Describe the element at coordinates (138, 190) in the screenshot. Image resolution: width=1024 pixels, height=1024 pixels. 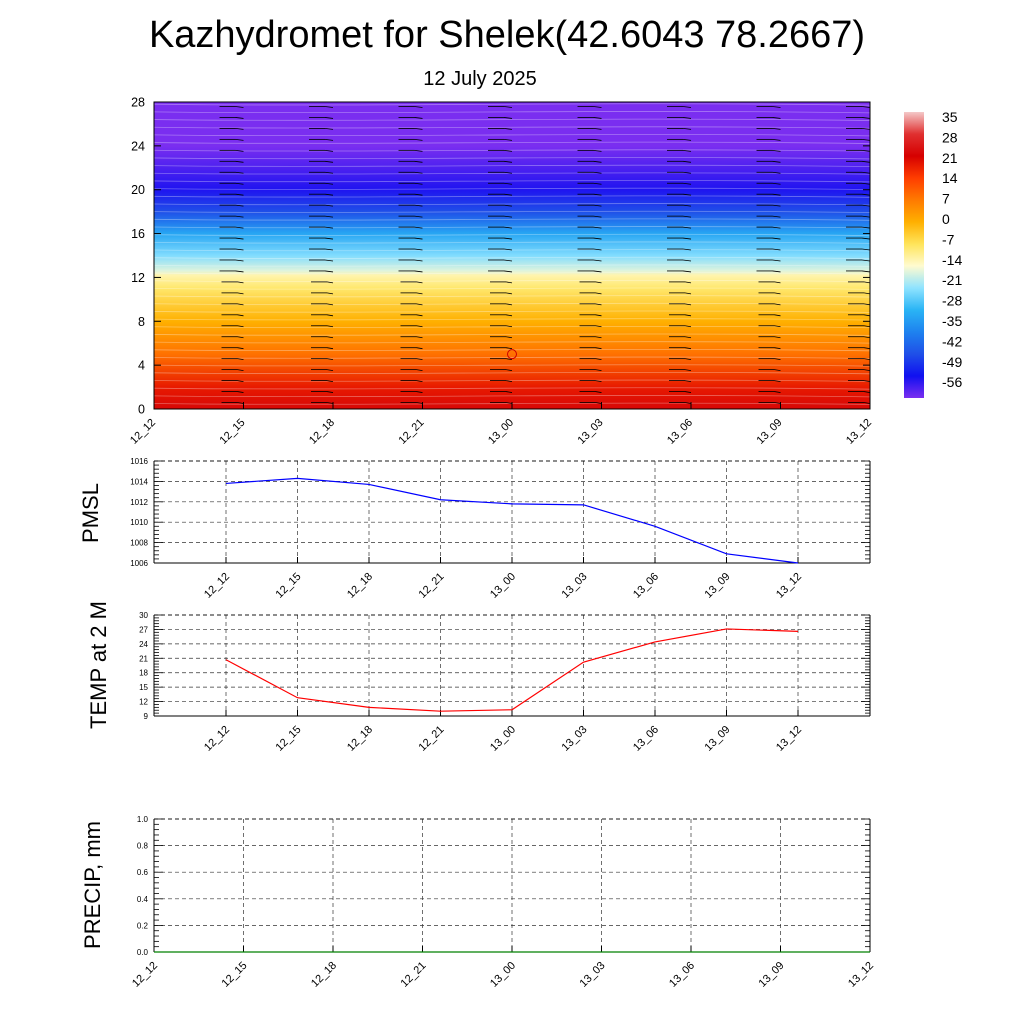
I see `y-tick-label: 20` at that location.